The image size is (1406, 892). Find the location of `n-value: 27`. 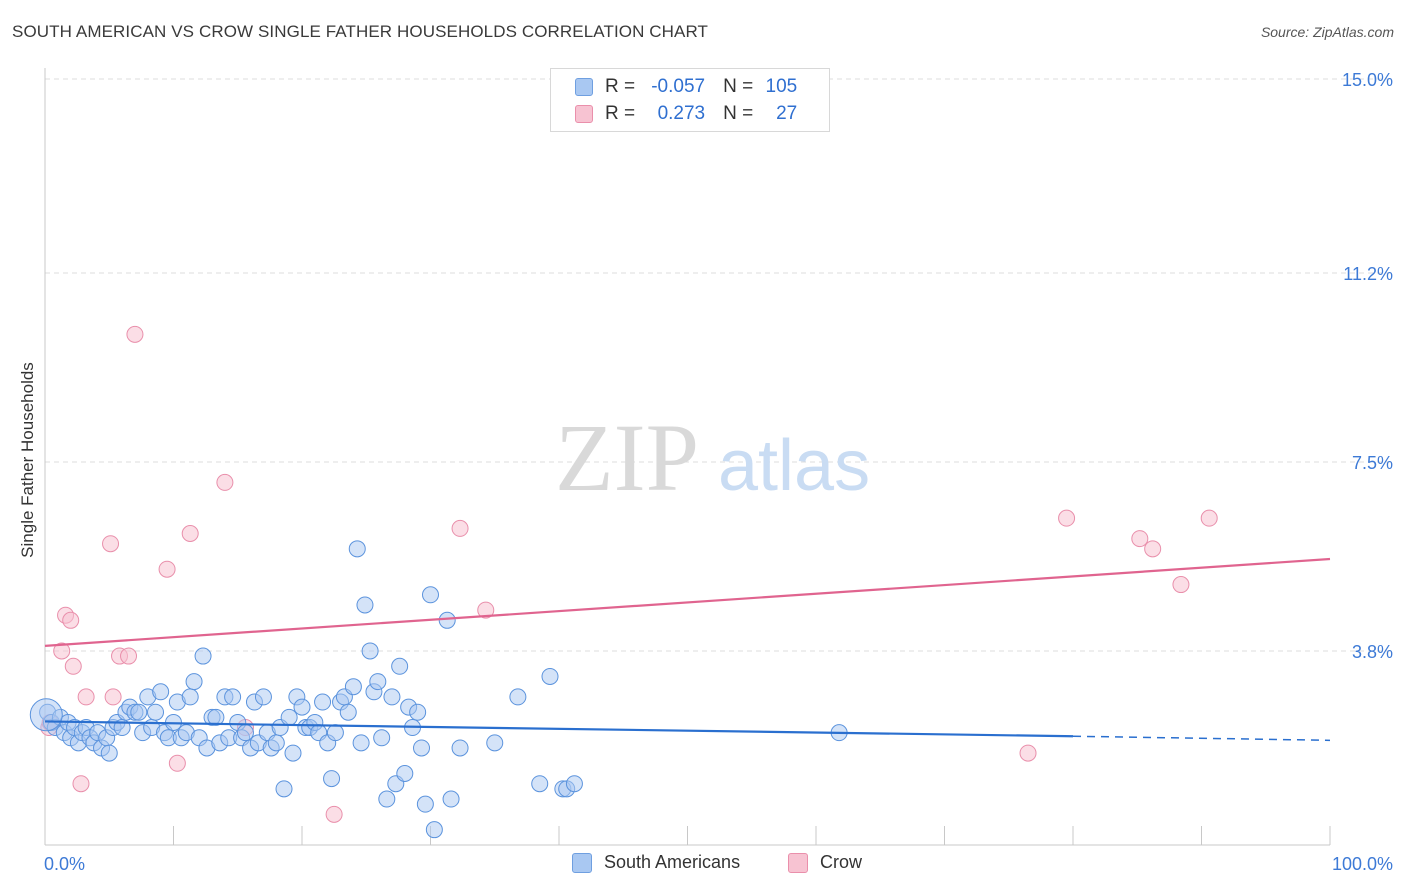

n-value: 27 is located at coordinates (787, 113).